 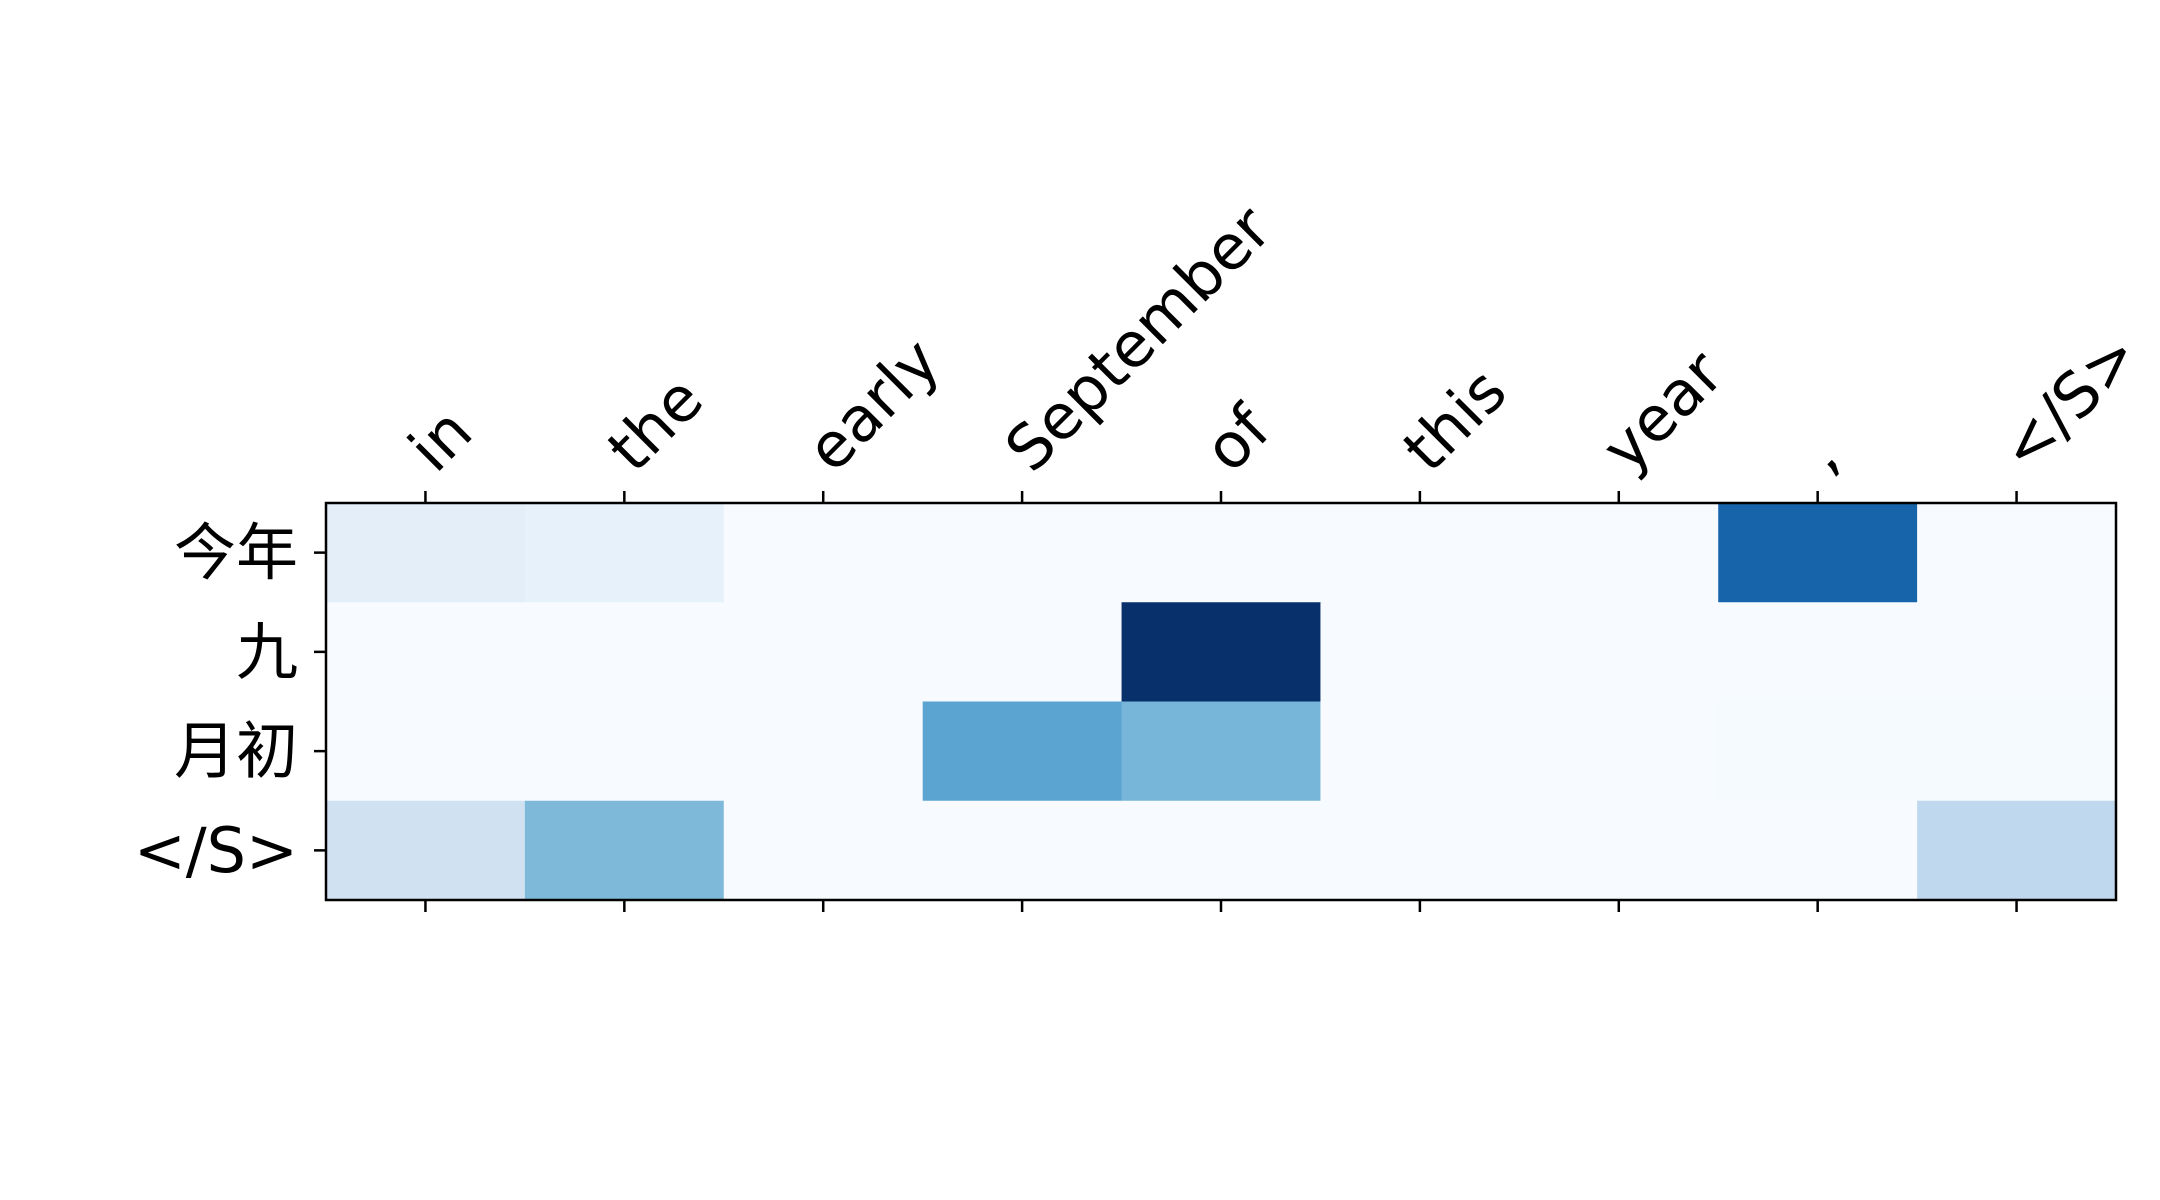 What do you see at coordinates (624, 553) in the screenshot?
I see `heatmap-cell-r0-c1` at bounding box center [624, 553].